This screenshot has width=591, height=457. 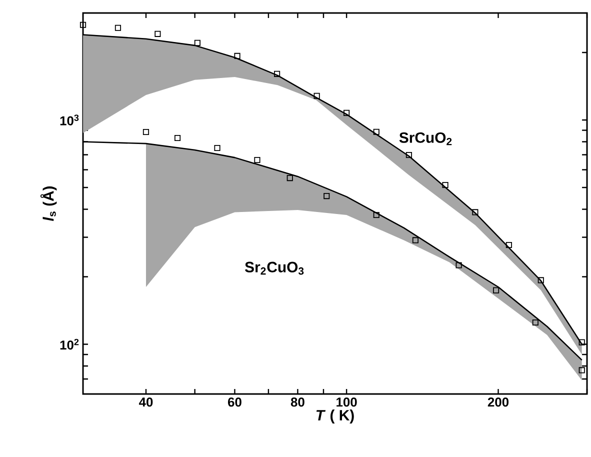 What do you see at coordinates (297, 402) in the screenshot?
I see `x-tick-label: 80` at bounding box center [297, 402].